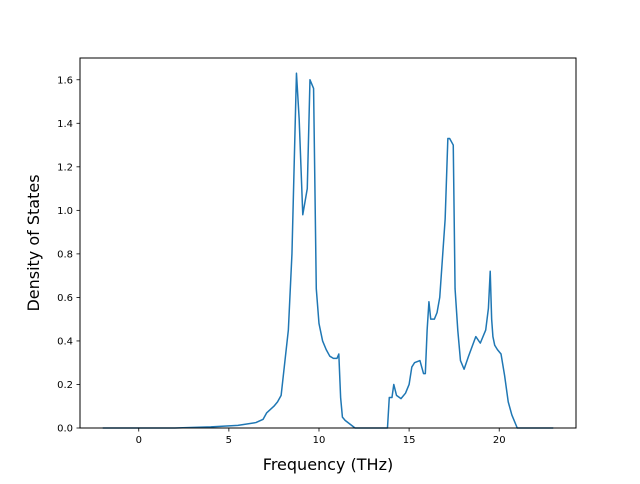 The height and width of the screenshot is (484, 640). I want to click on x-axis-label: Frequency (THz), so click(328, 464).